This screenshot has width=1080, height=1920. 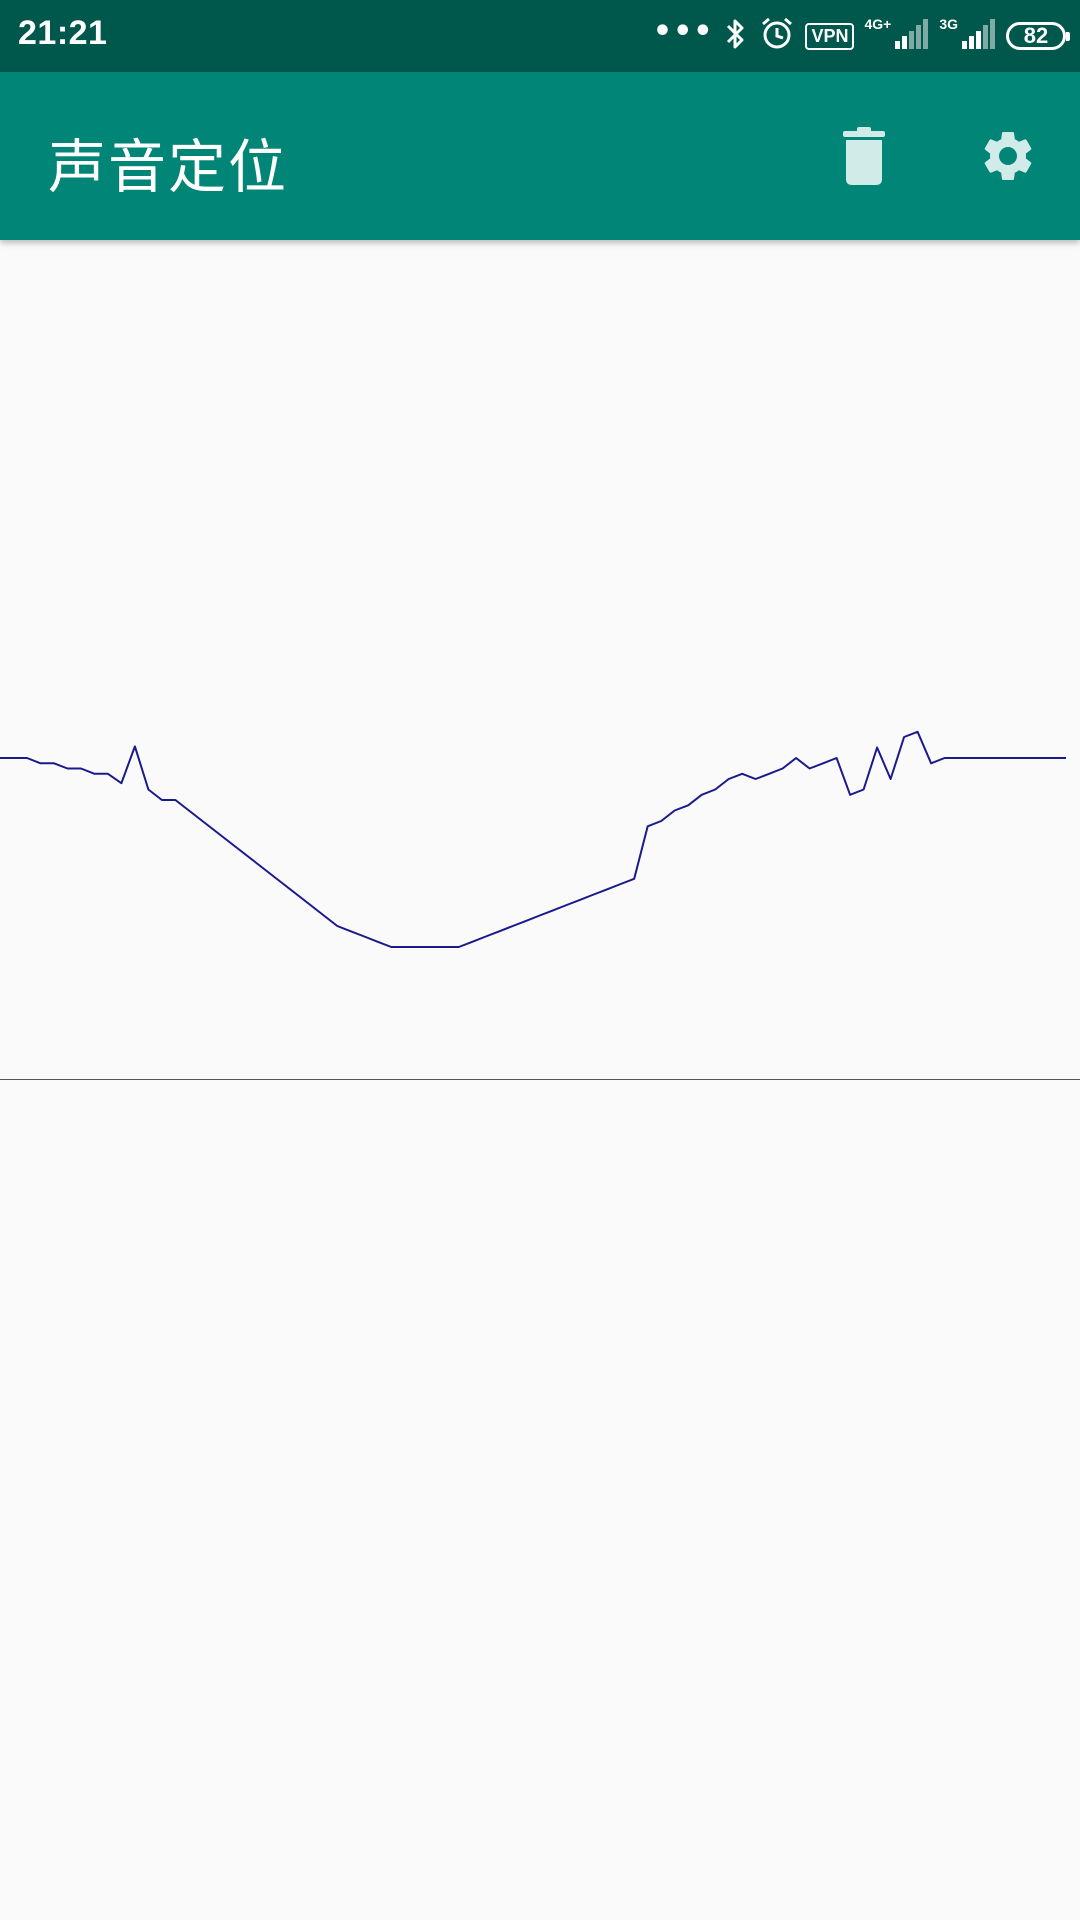 What do you see at coordinates (540, 156) in the screenshot?
I see `app-bar: 声音定位` at bounding box center [540, 156].